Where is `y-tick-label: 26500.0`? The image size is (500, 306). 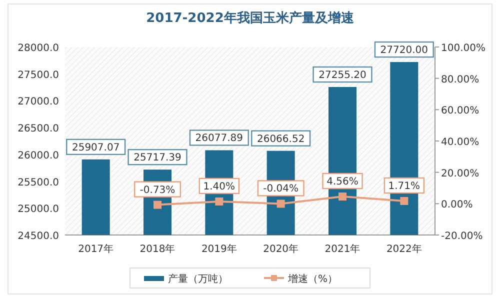 y-tick-label: 26500.0 is located at coordinates (38, 129).